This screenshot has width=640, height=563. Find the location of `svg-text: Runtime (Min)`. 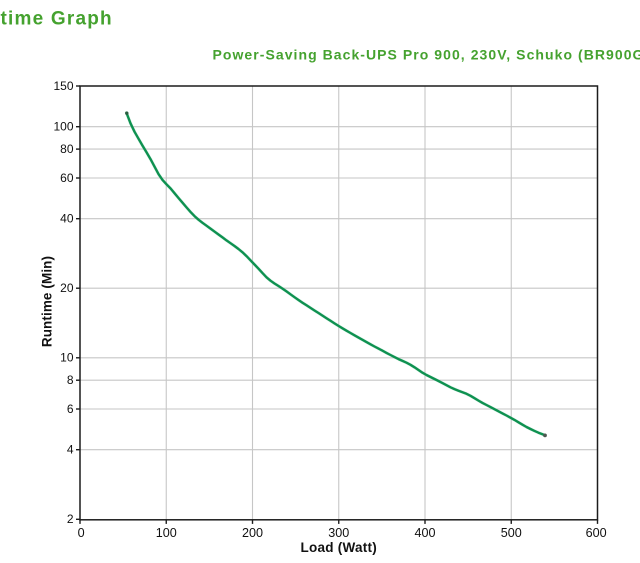

svg-text: Runtime (Min) is located at coordinates (47, 301).